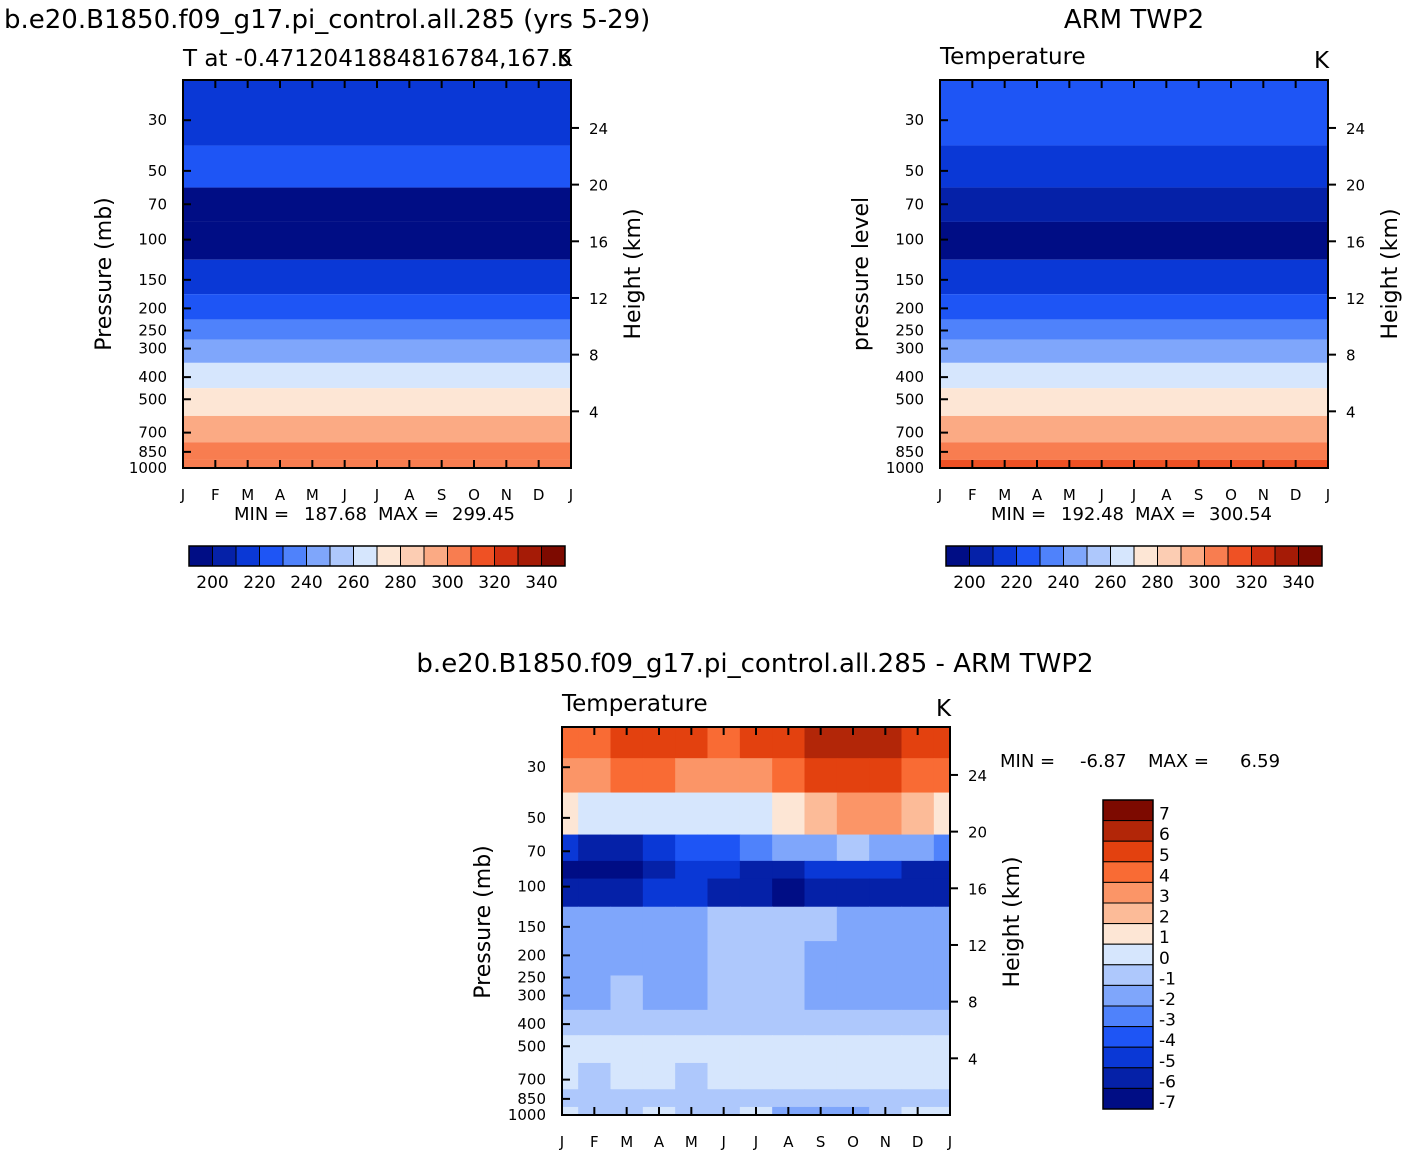 Image resolution: width=1408 pixels, height=1152 pixels. What do you see at coordinates (1355, 242) in the screenshot?
I see `panel-obs-height-label: 16` at bounding box center [1355, 242].